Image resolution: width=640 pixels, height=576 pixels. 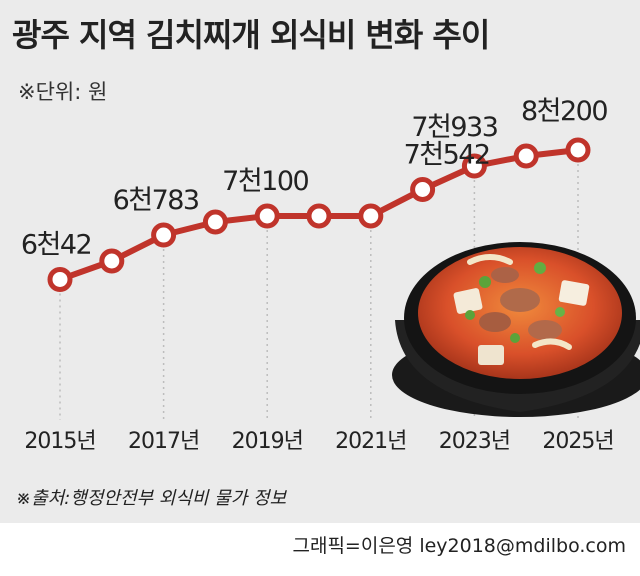 I want to click on x-tick-label: 2025년, so click(x=577, y=441).